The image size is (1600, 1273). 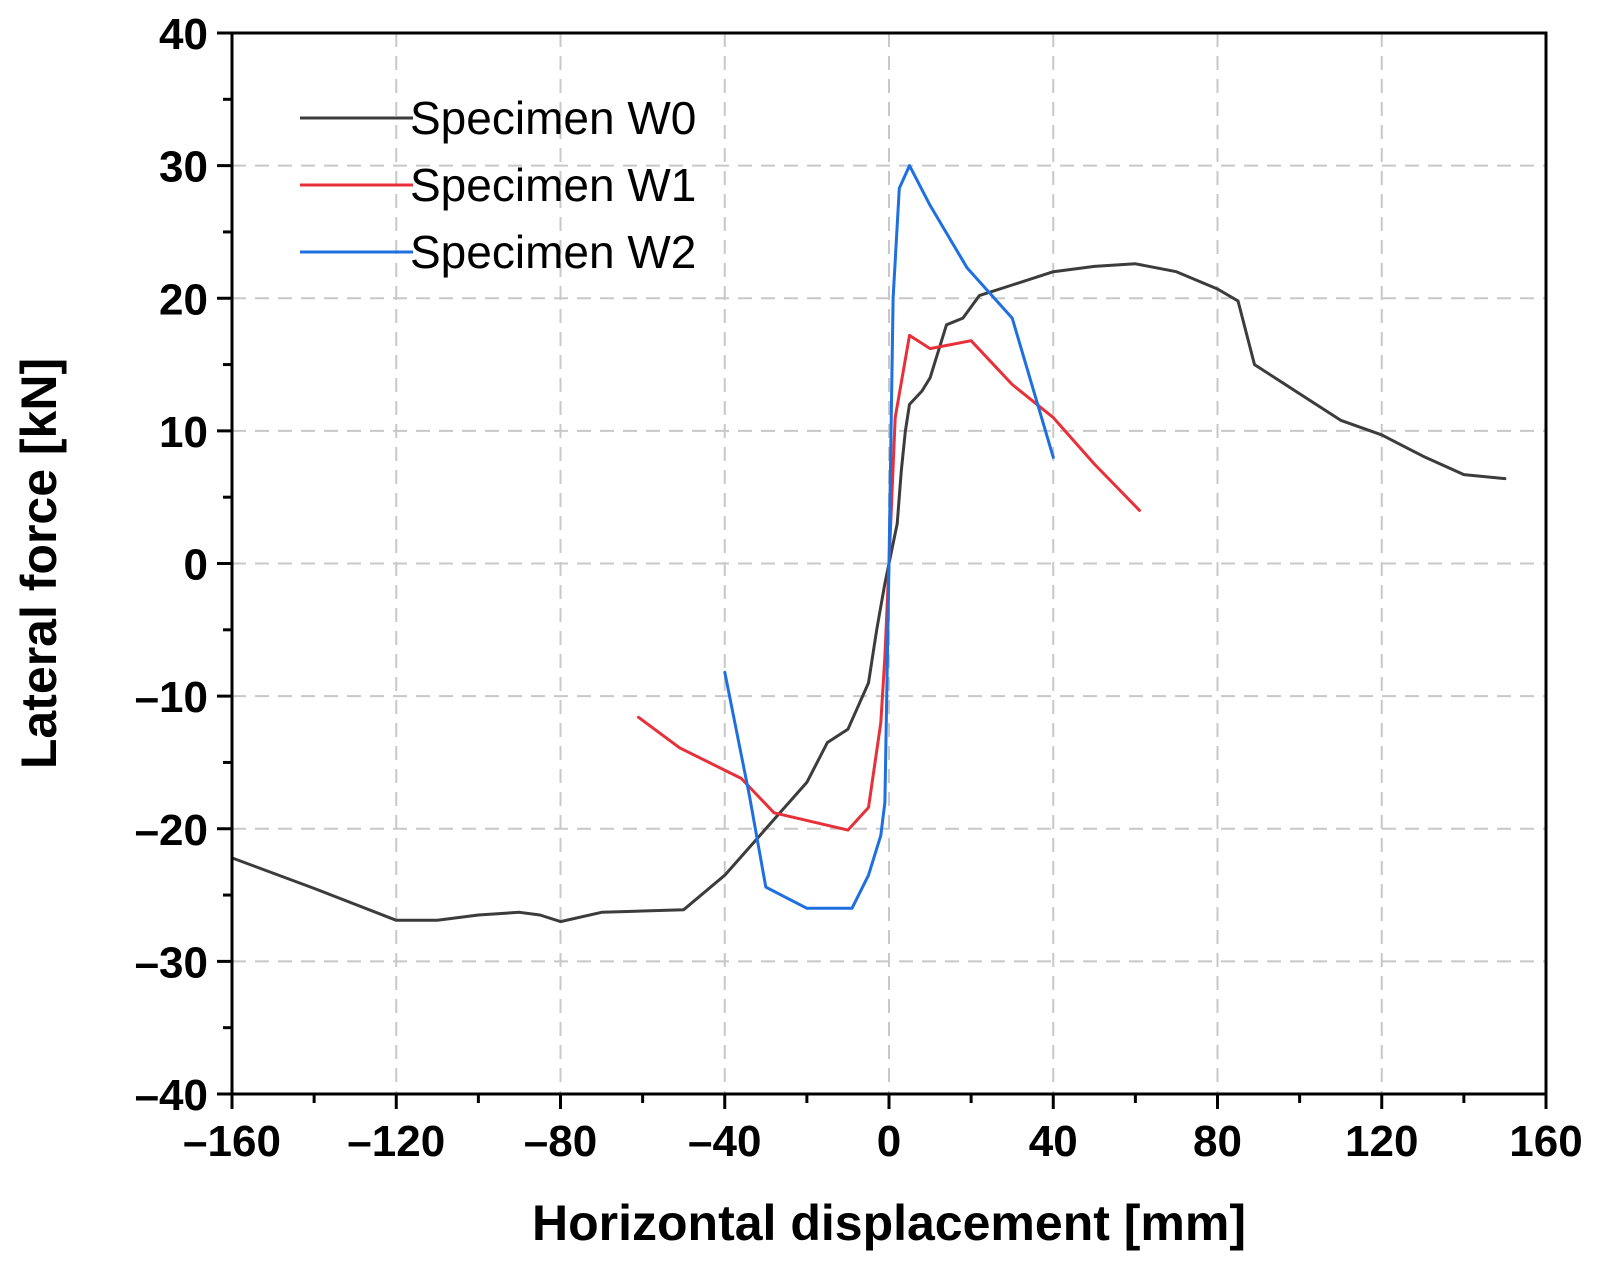 I want to click on y-tick-label: –30, so click(x=171, y=962).